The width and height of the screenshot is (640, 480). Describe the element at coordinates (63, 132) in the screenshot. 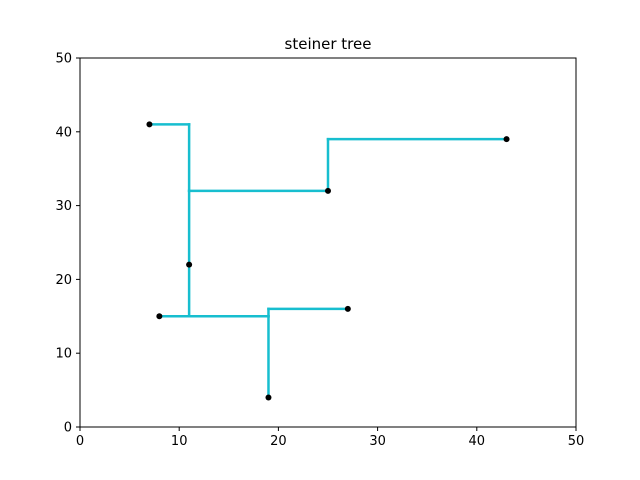

I see `y-tick-label: 40` at that location.